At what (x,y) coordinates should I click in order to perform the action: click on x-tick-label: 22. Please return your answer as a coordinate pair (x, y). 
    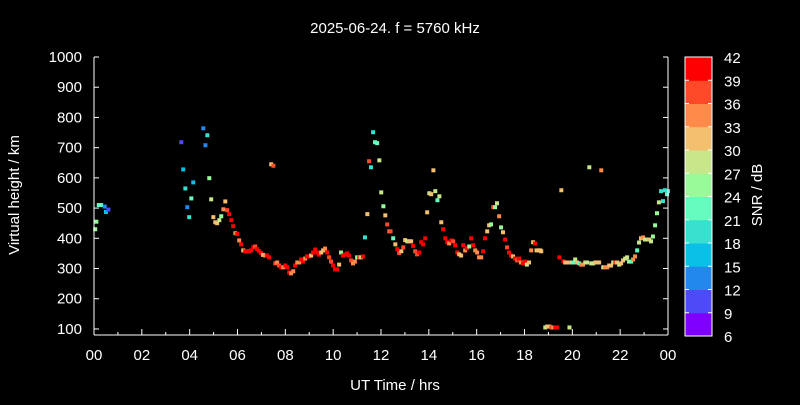
    Looking at the image, I should click on (620, 355).